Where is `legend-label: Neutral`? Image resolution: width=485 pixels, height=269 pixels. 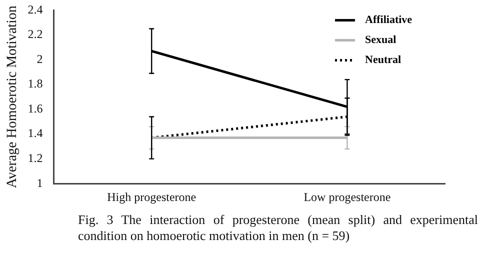
legend-label: Neutral is located at coordinates (383, 60).